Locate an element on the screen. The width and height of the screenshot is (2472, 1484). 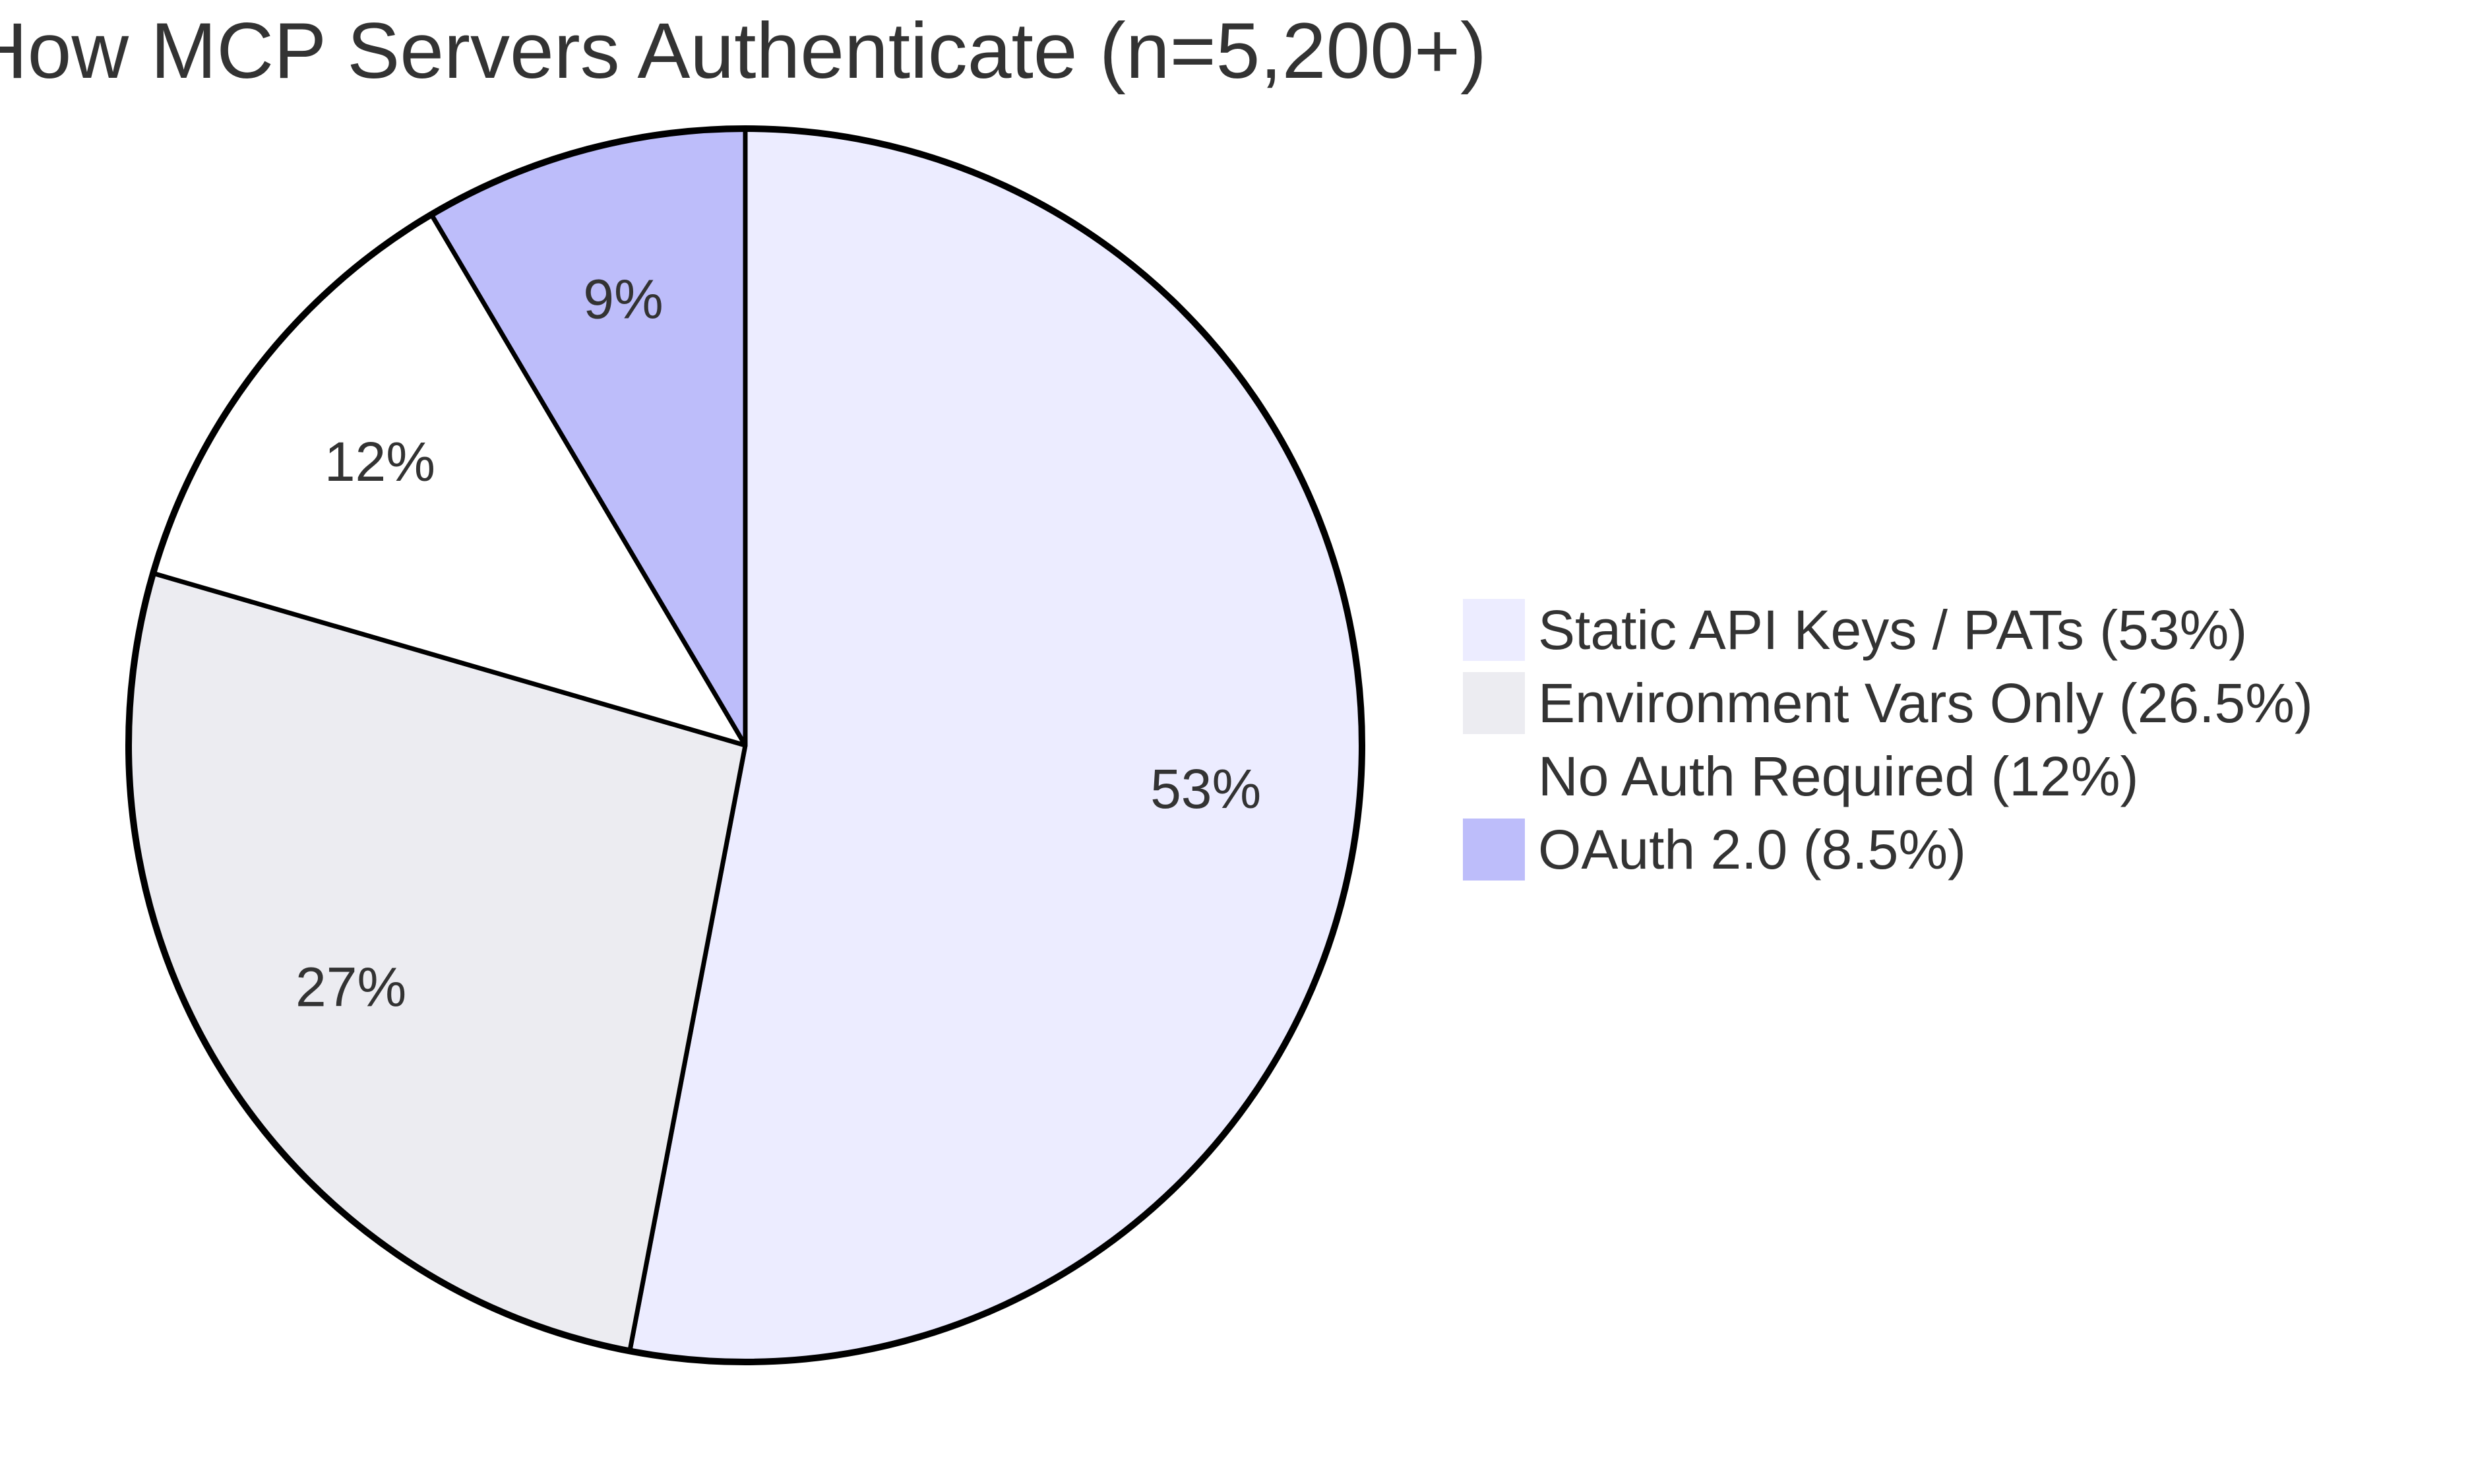
slice-percent-label: 27% is located at coordinates (350, 987).